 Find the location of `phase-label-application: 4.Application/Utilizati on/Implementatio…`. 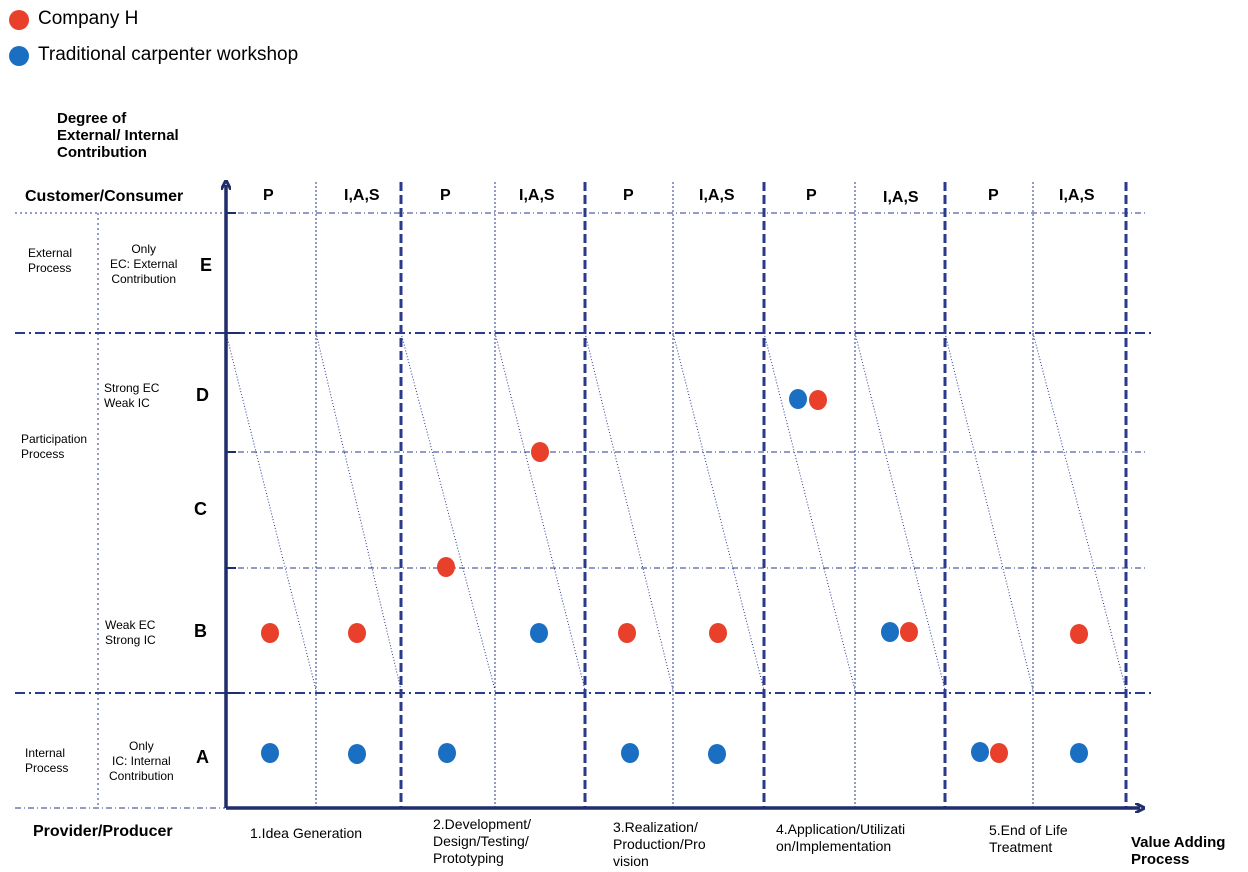

phase-label-application: 4.Application/Utilizati on/Implementatio… is located at coordinates (841, 837).